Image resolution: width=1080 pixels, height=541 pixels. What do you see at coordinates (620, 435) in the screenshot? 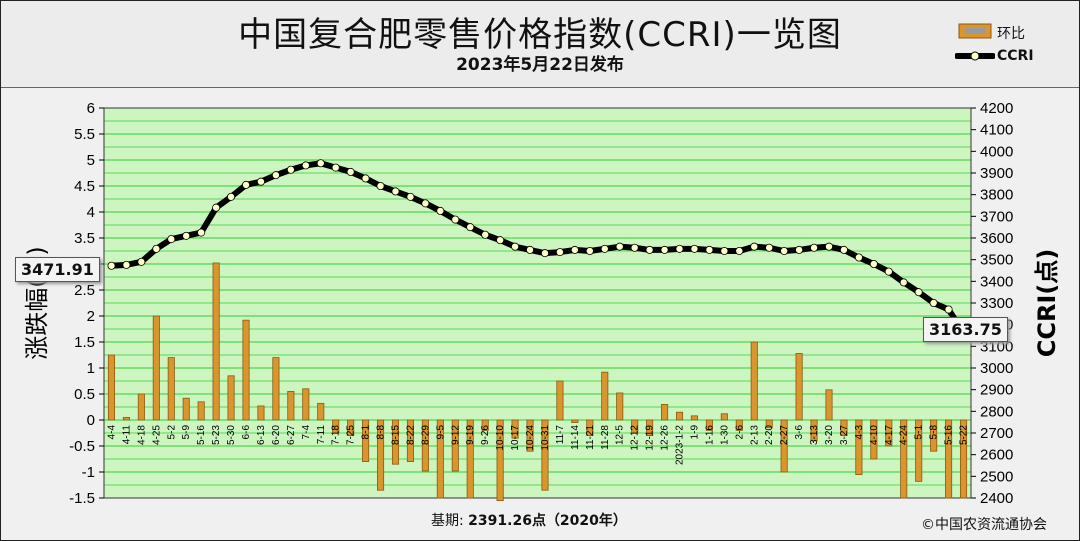
I see `category-label: 12-5` at bounding box center [620, 435].